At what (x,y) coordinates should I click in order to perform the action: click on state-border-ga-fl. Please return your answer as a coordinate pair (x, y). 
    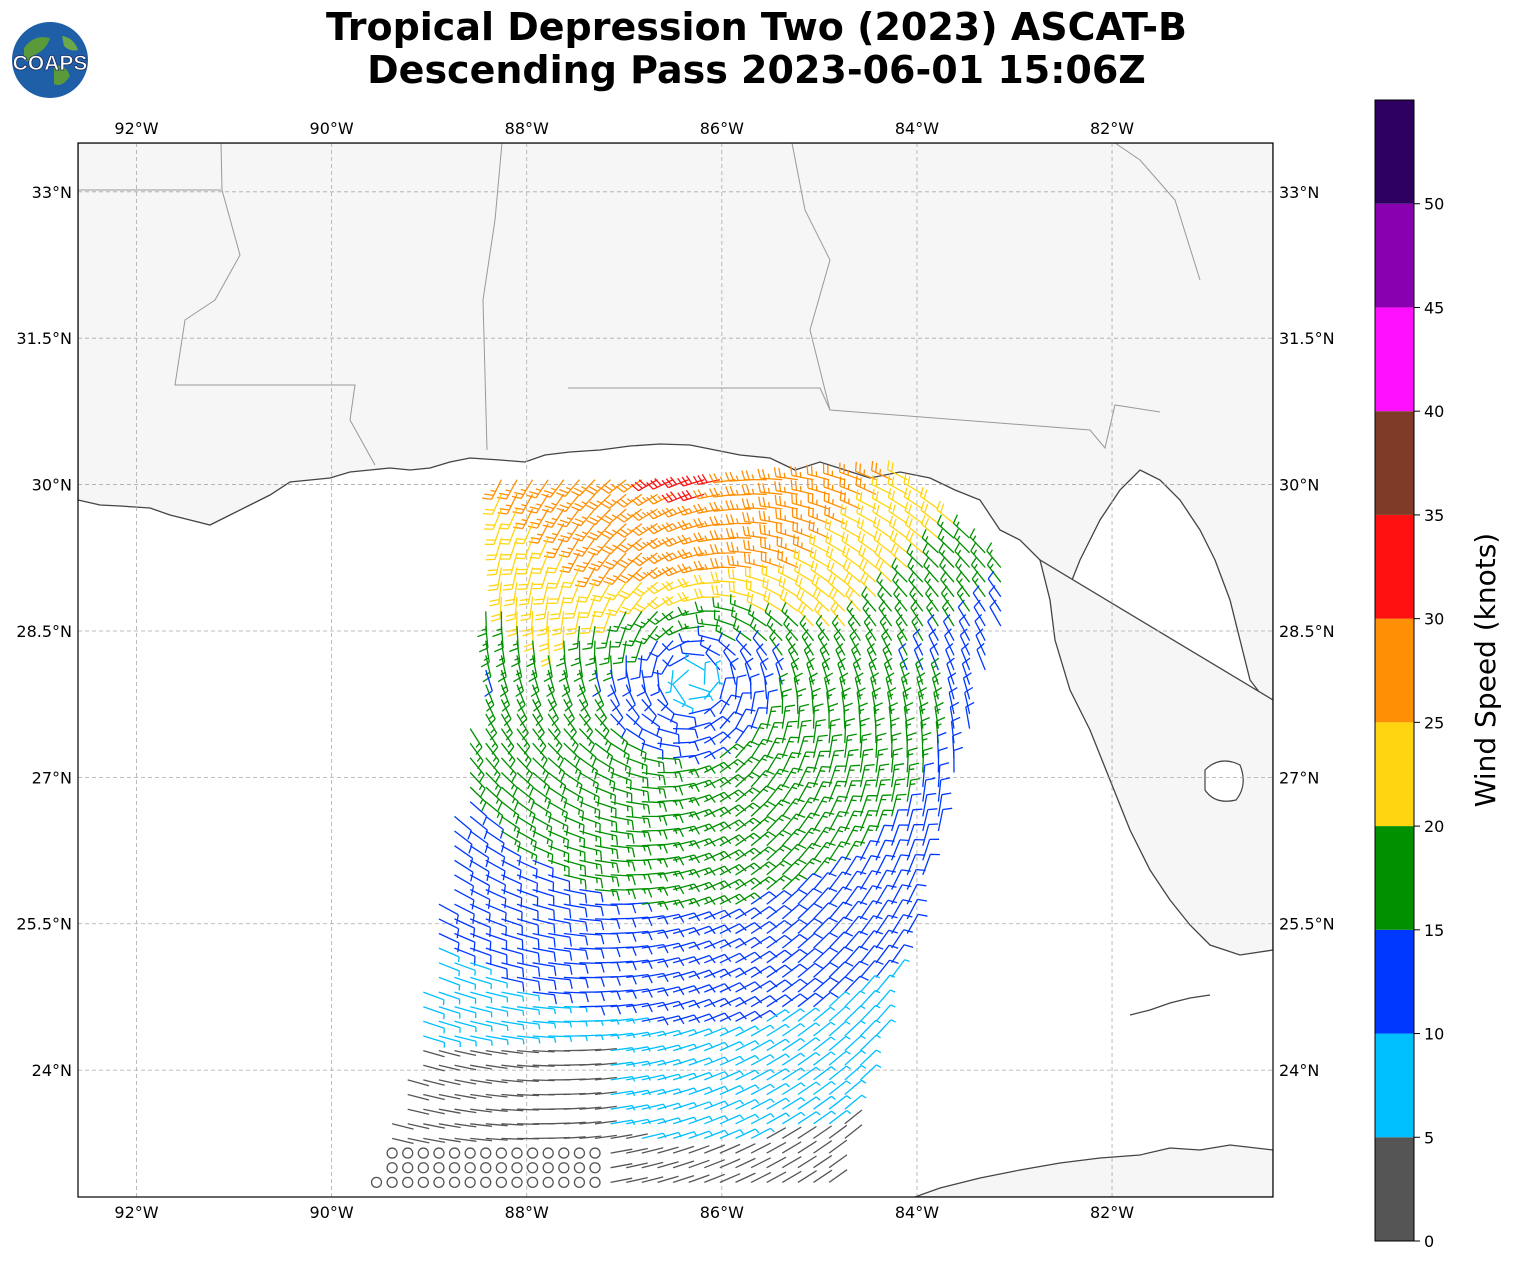
    Looking at the image, I should click on (1157, 212).